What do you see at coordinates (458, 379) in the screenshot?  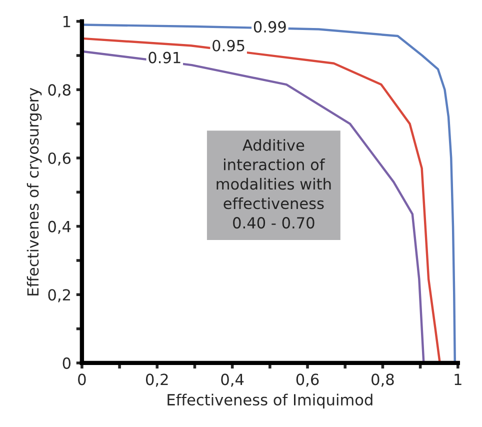 I see `x-tick-label: 1` at bounding box center [458, 379].